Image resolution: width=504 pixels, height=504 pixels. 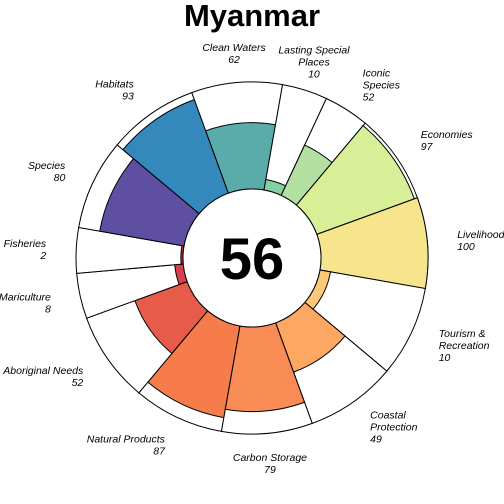 I want to click on label-aboriginal-needs: Aboriginal Needs 52, so click(x=43, y=377).